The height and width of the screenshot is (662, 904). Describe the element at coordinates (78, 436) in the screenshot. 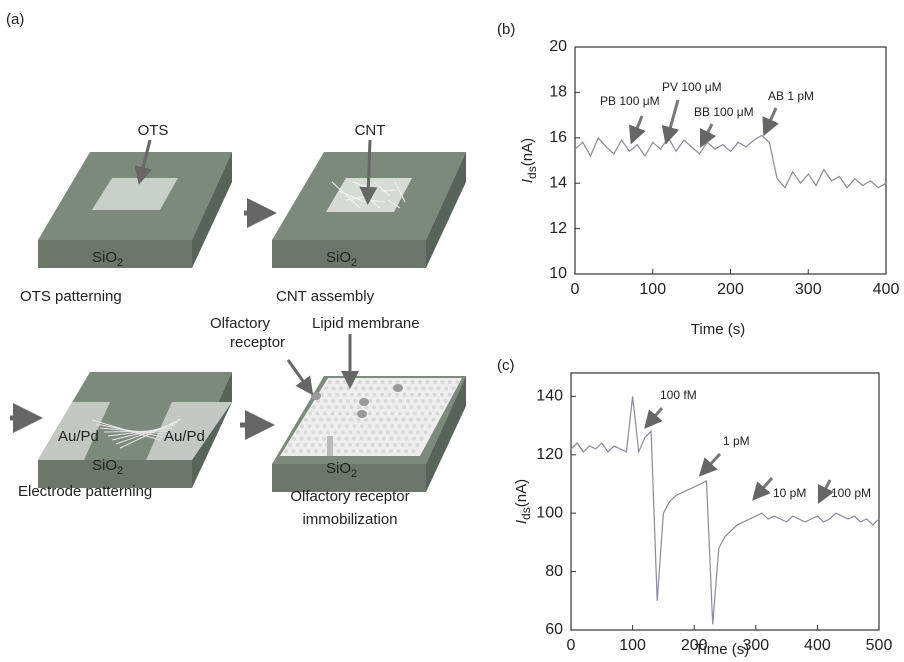

I see `label: Au/Pd` at that location.